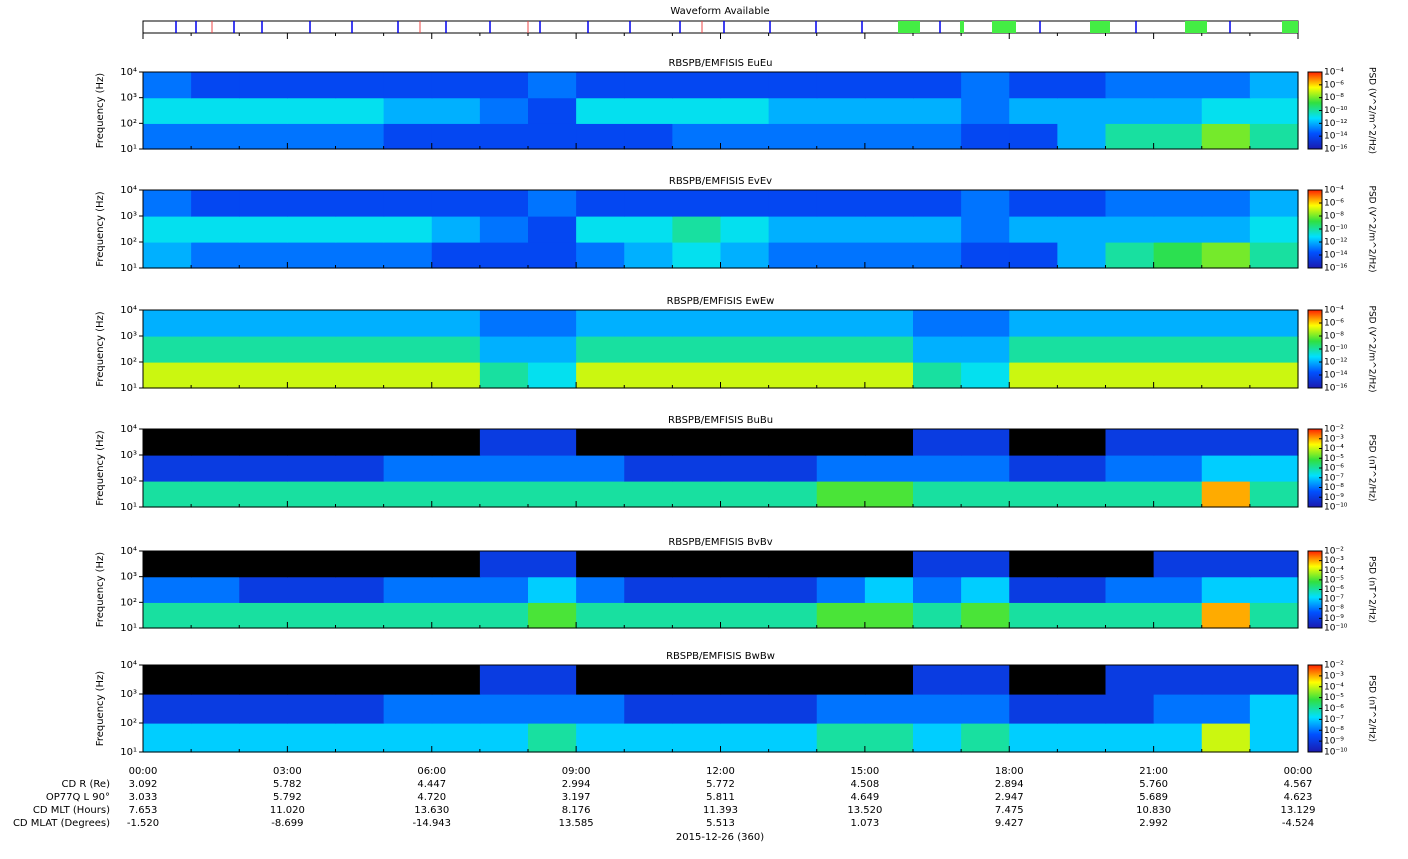  What do you see at coordinates (720, 810) in the screenshot?
I see `ephemeris-value: 11.393` at bounding box center [720, 810].